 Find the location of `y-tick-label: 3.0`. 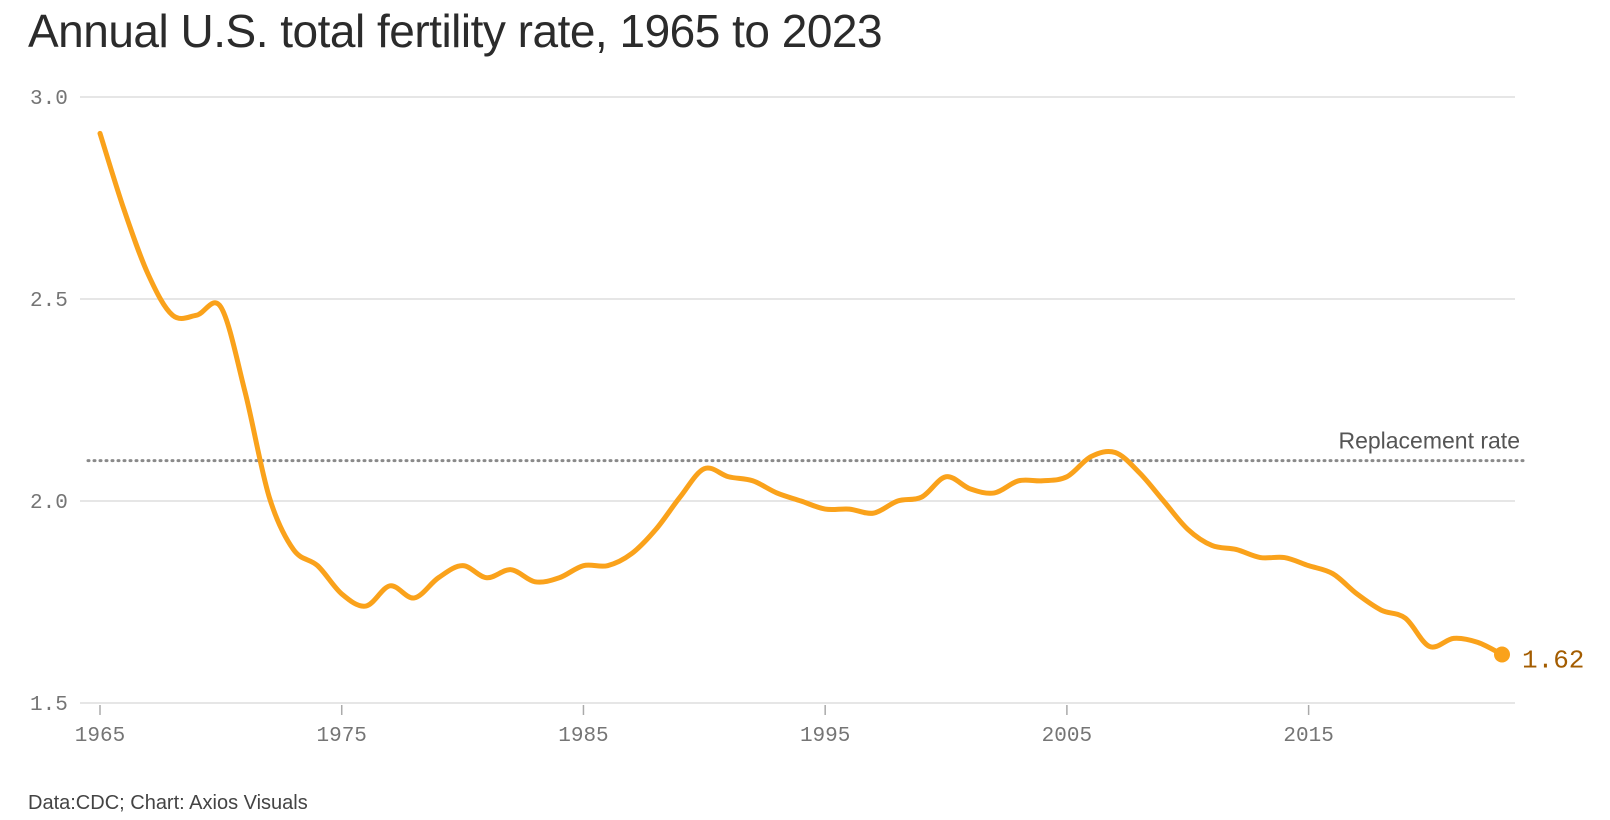

y-tick-label: 3.0 is located at coordinates (49, 99).